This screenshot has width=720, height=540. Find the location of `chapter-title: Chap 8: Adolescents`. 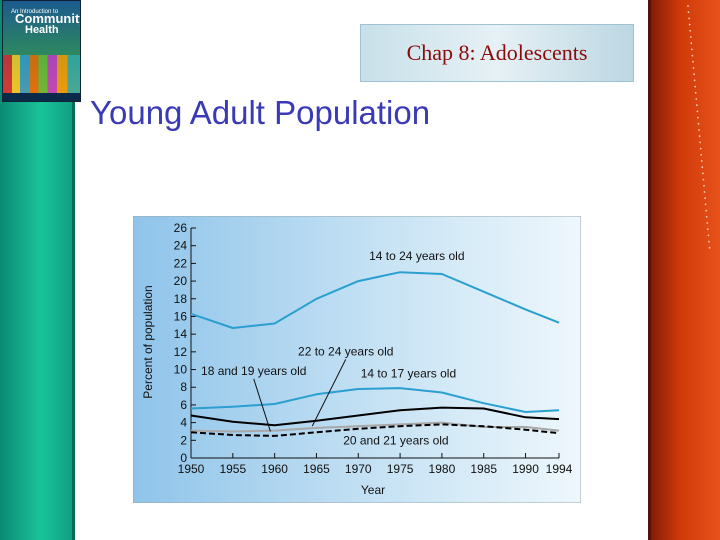

chapter-title: Chap 8: Adolescents is located at coordinates (497, 52).